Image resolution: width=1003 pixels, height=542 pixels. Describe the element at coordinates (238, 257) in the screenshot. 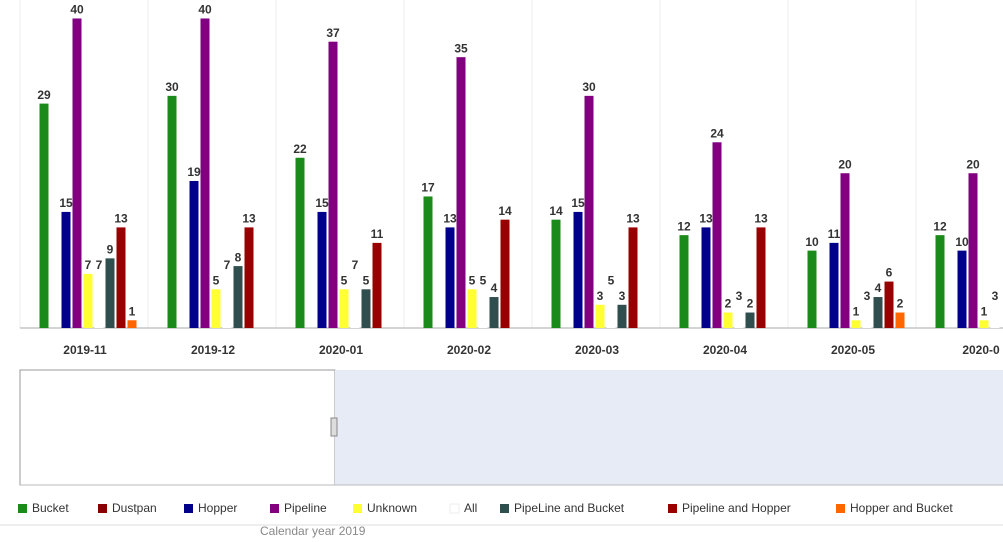

I see `data-label: 8` at that location.